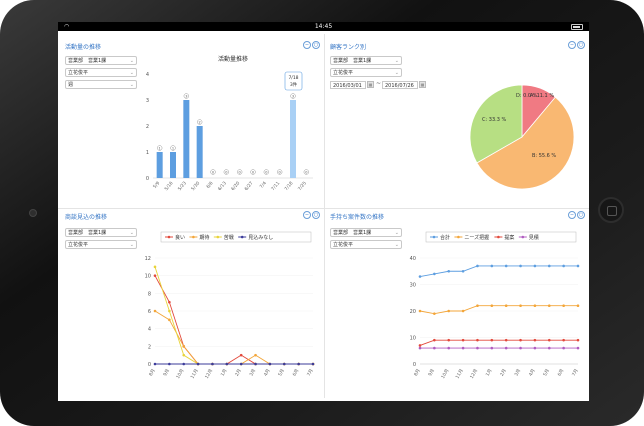  Describe the element at coordinates (149, 347) in the screenshot. I see `y-tick-label: 2` at that location.